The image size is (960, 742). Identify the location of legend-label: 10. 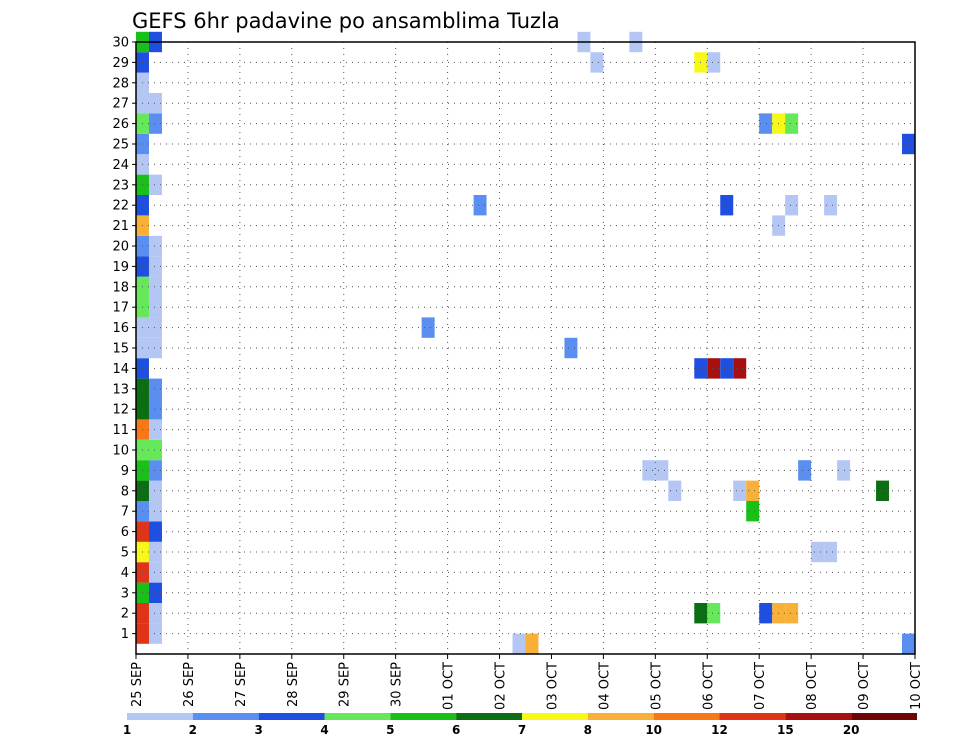
(653, 730).